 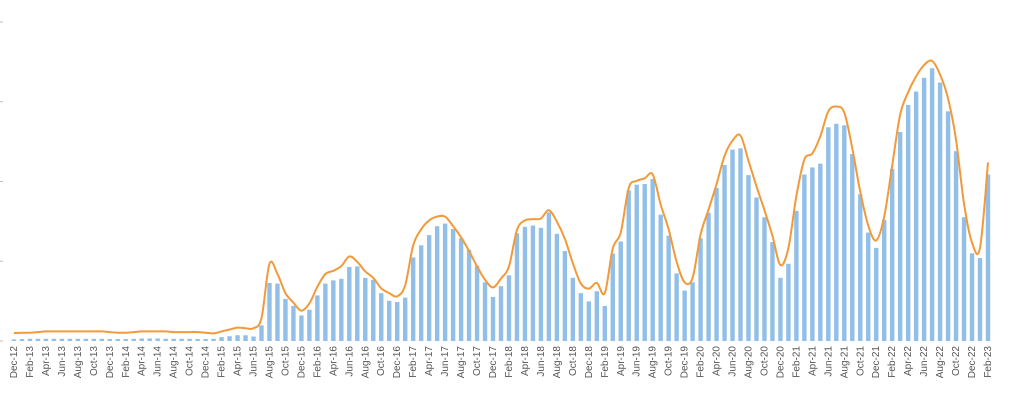 I want to click on x-tick-label: Aug-13, so click(x=78, y=362).